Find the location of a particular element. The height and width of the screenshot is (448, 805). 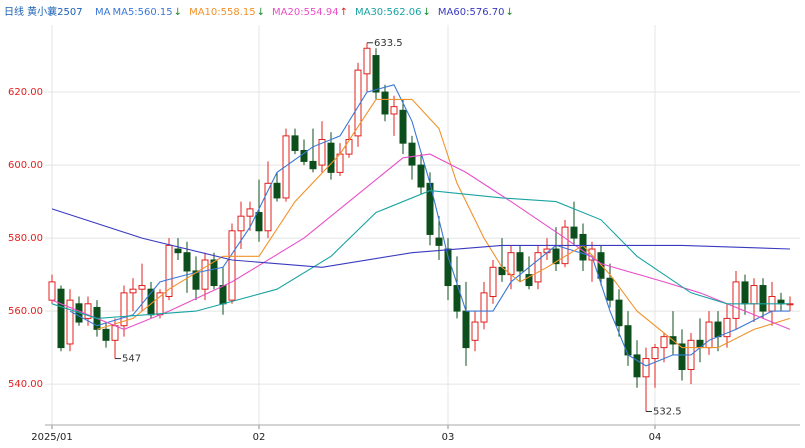

ma-line is located at coordinates (421, 238).